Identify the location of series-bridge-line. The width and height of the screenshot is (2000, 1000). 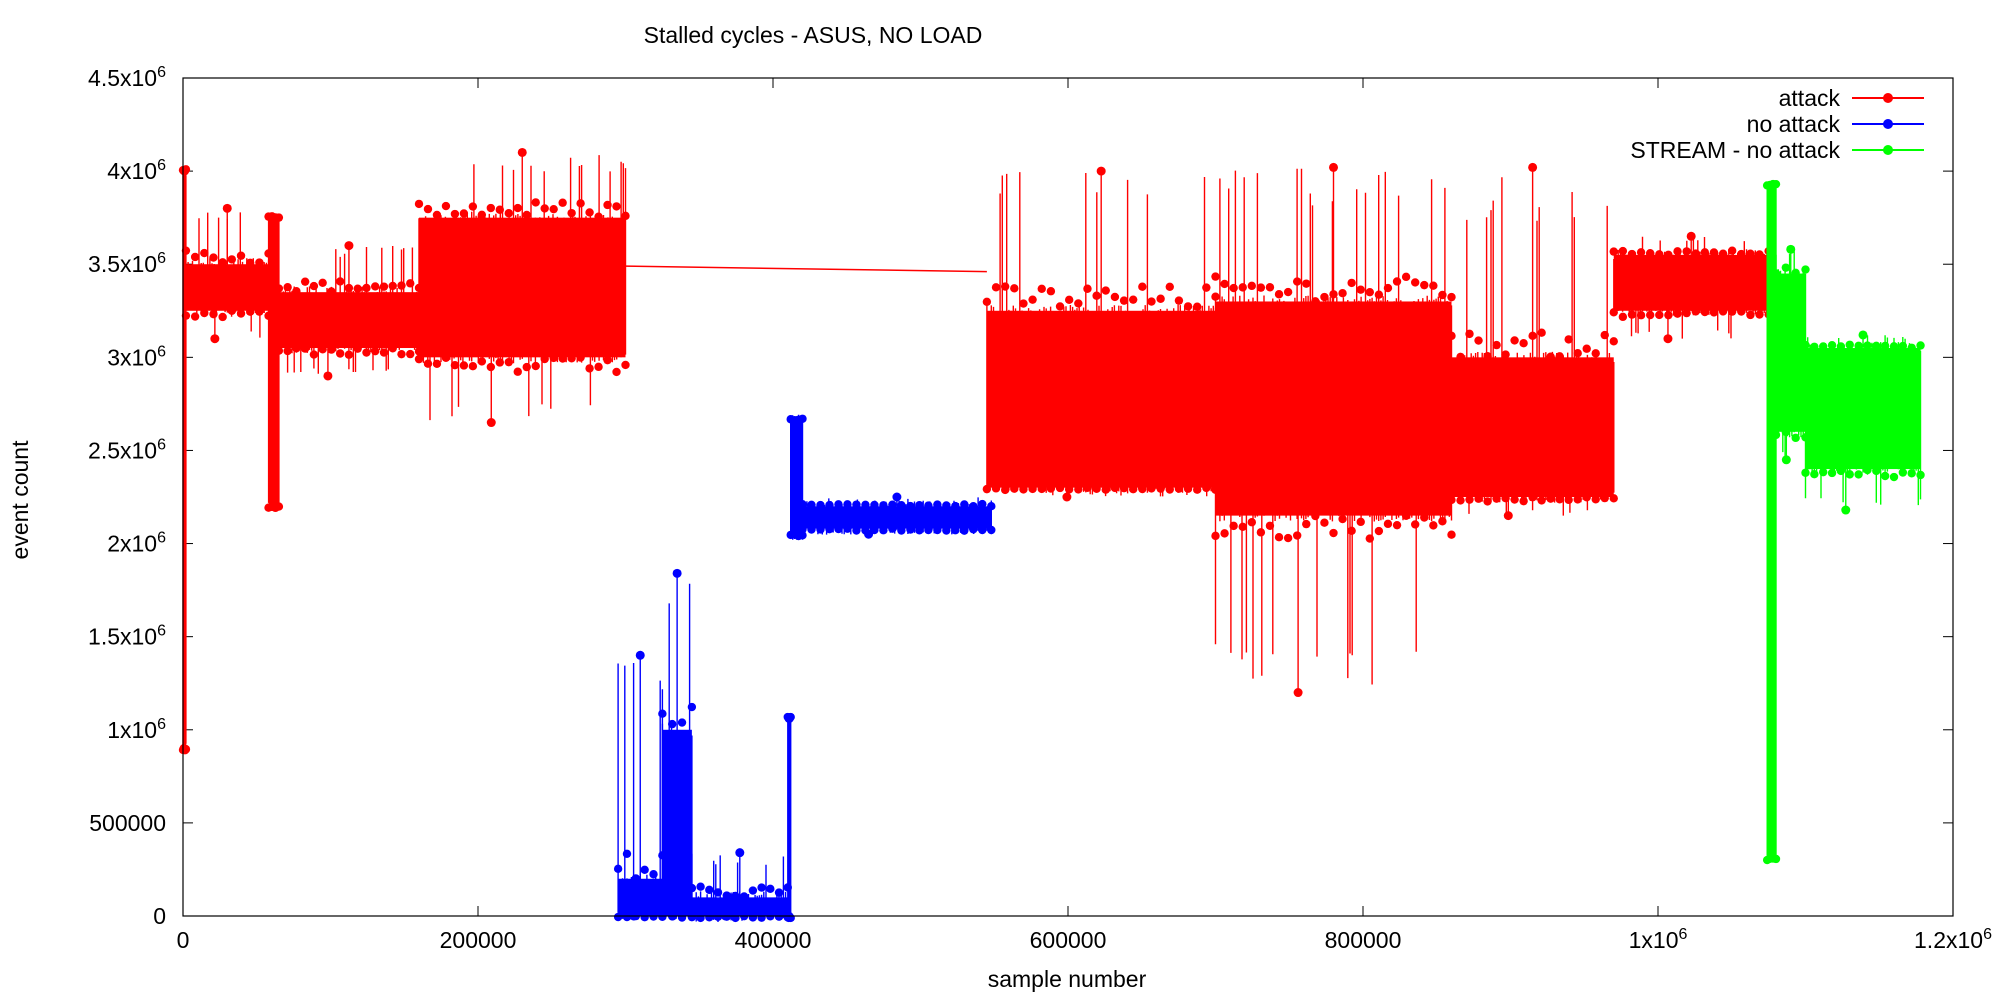
(806, 269).